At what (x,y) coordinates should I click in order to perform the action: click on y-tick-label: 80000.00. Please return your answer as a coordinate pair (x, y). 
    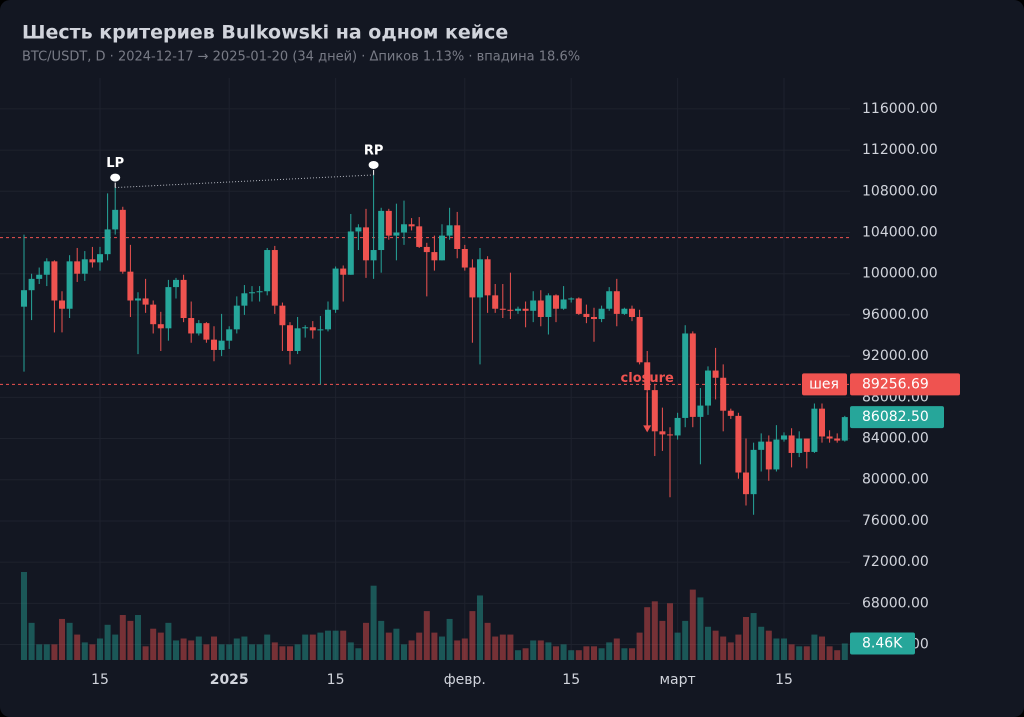
    Looking at the image, I should click on (895, 480).